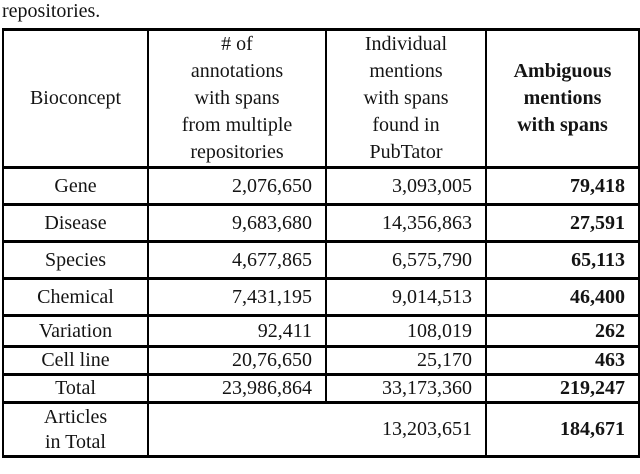  What do you see at coordinates (75, 388) in the screenshot?
I see `bioconcept-cell: Total` at bounding box center [75, 388].